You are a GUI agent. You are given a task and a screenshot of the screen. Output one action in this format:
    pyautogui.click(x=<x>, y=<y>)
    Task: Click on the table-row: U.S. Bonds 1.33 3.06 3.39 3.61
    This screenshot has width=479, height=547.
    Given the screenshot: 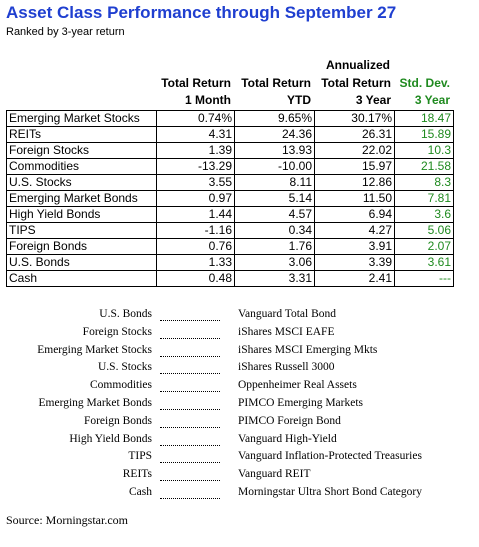 What is the action you would take?
    pyautogui.click(x=230, y=262)
    